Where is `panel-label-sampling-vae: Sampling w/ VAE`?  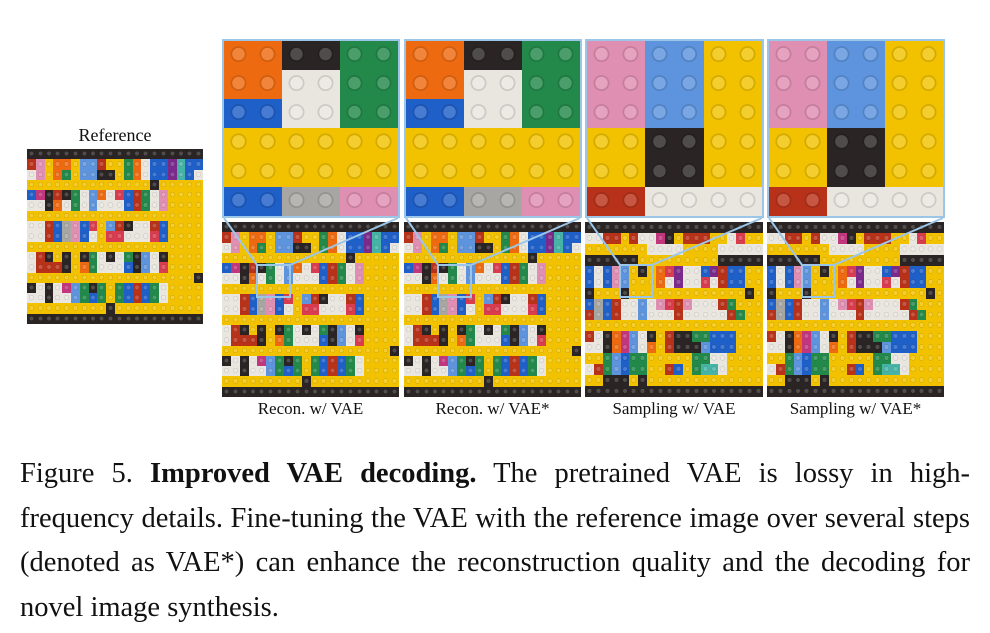
panel-label-sampling-vae: Sampling w/ VAE is located at coordinates (674, 408).